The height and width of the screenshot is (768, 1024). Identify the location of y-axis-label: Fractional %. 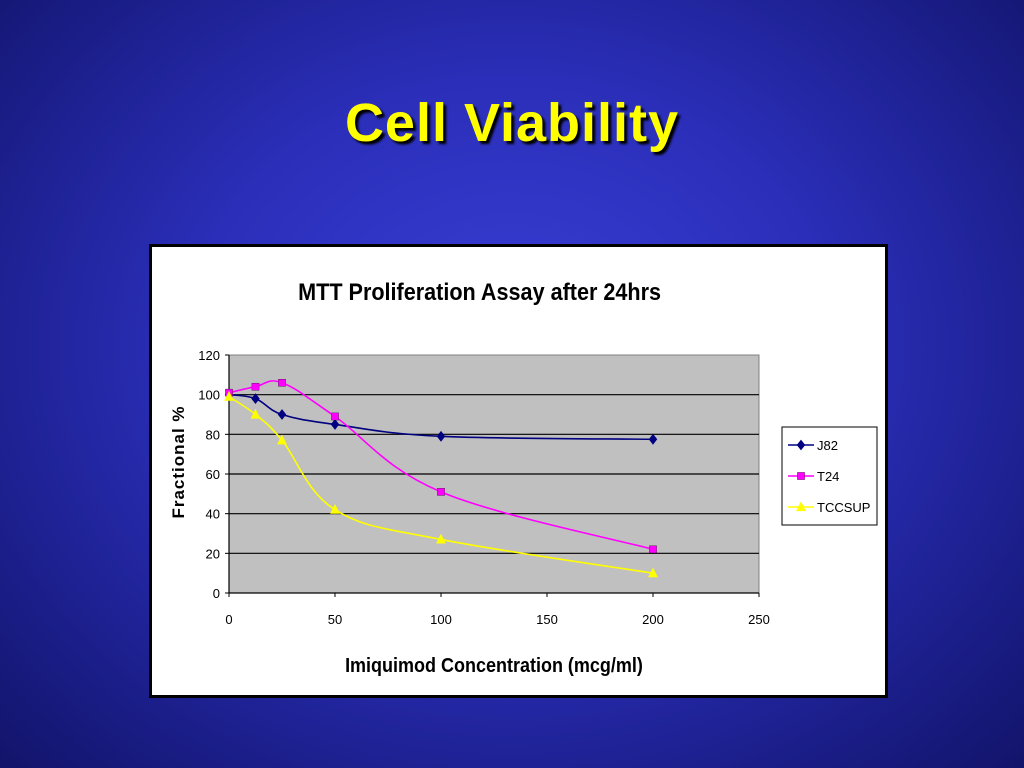
(178, 461).